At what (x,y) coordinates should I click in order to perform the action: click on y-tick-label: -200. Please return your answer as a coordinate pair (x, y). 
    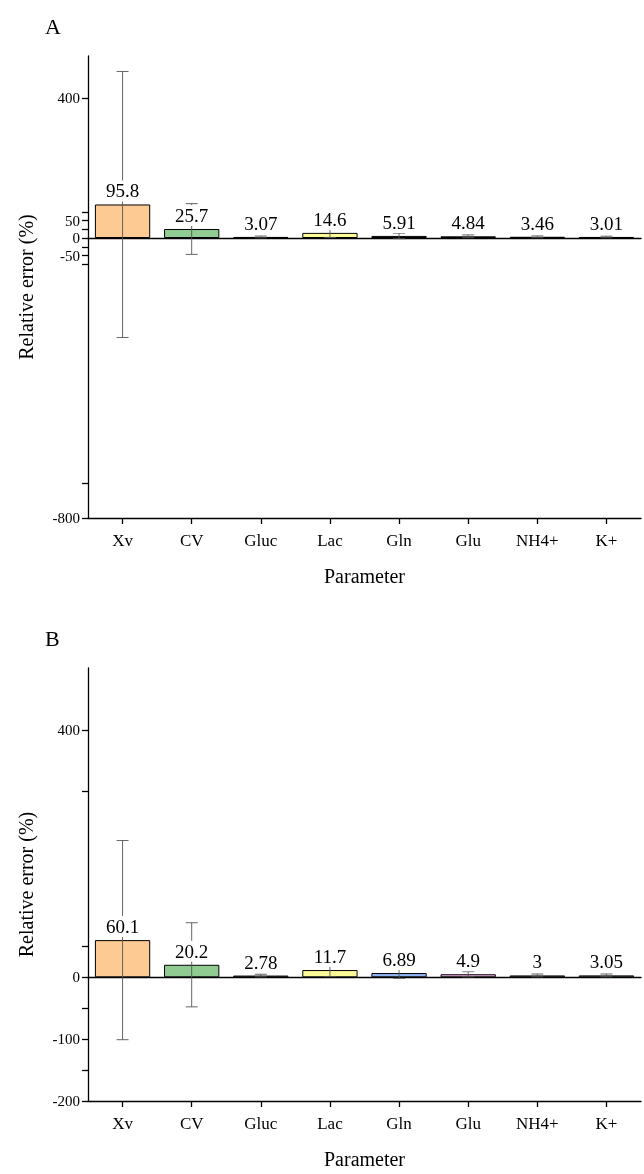
    Looking at the image, I should click on (66, 1101).